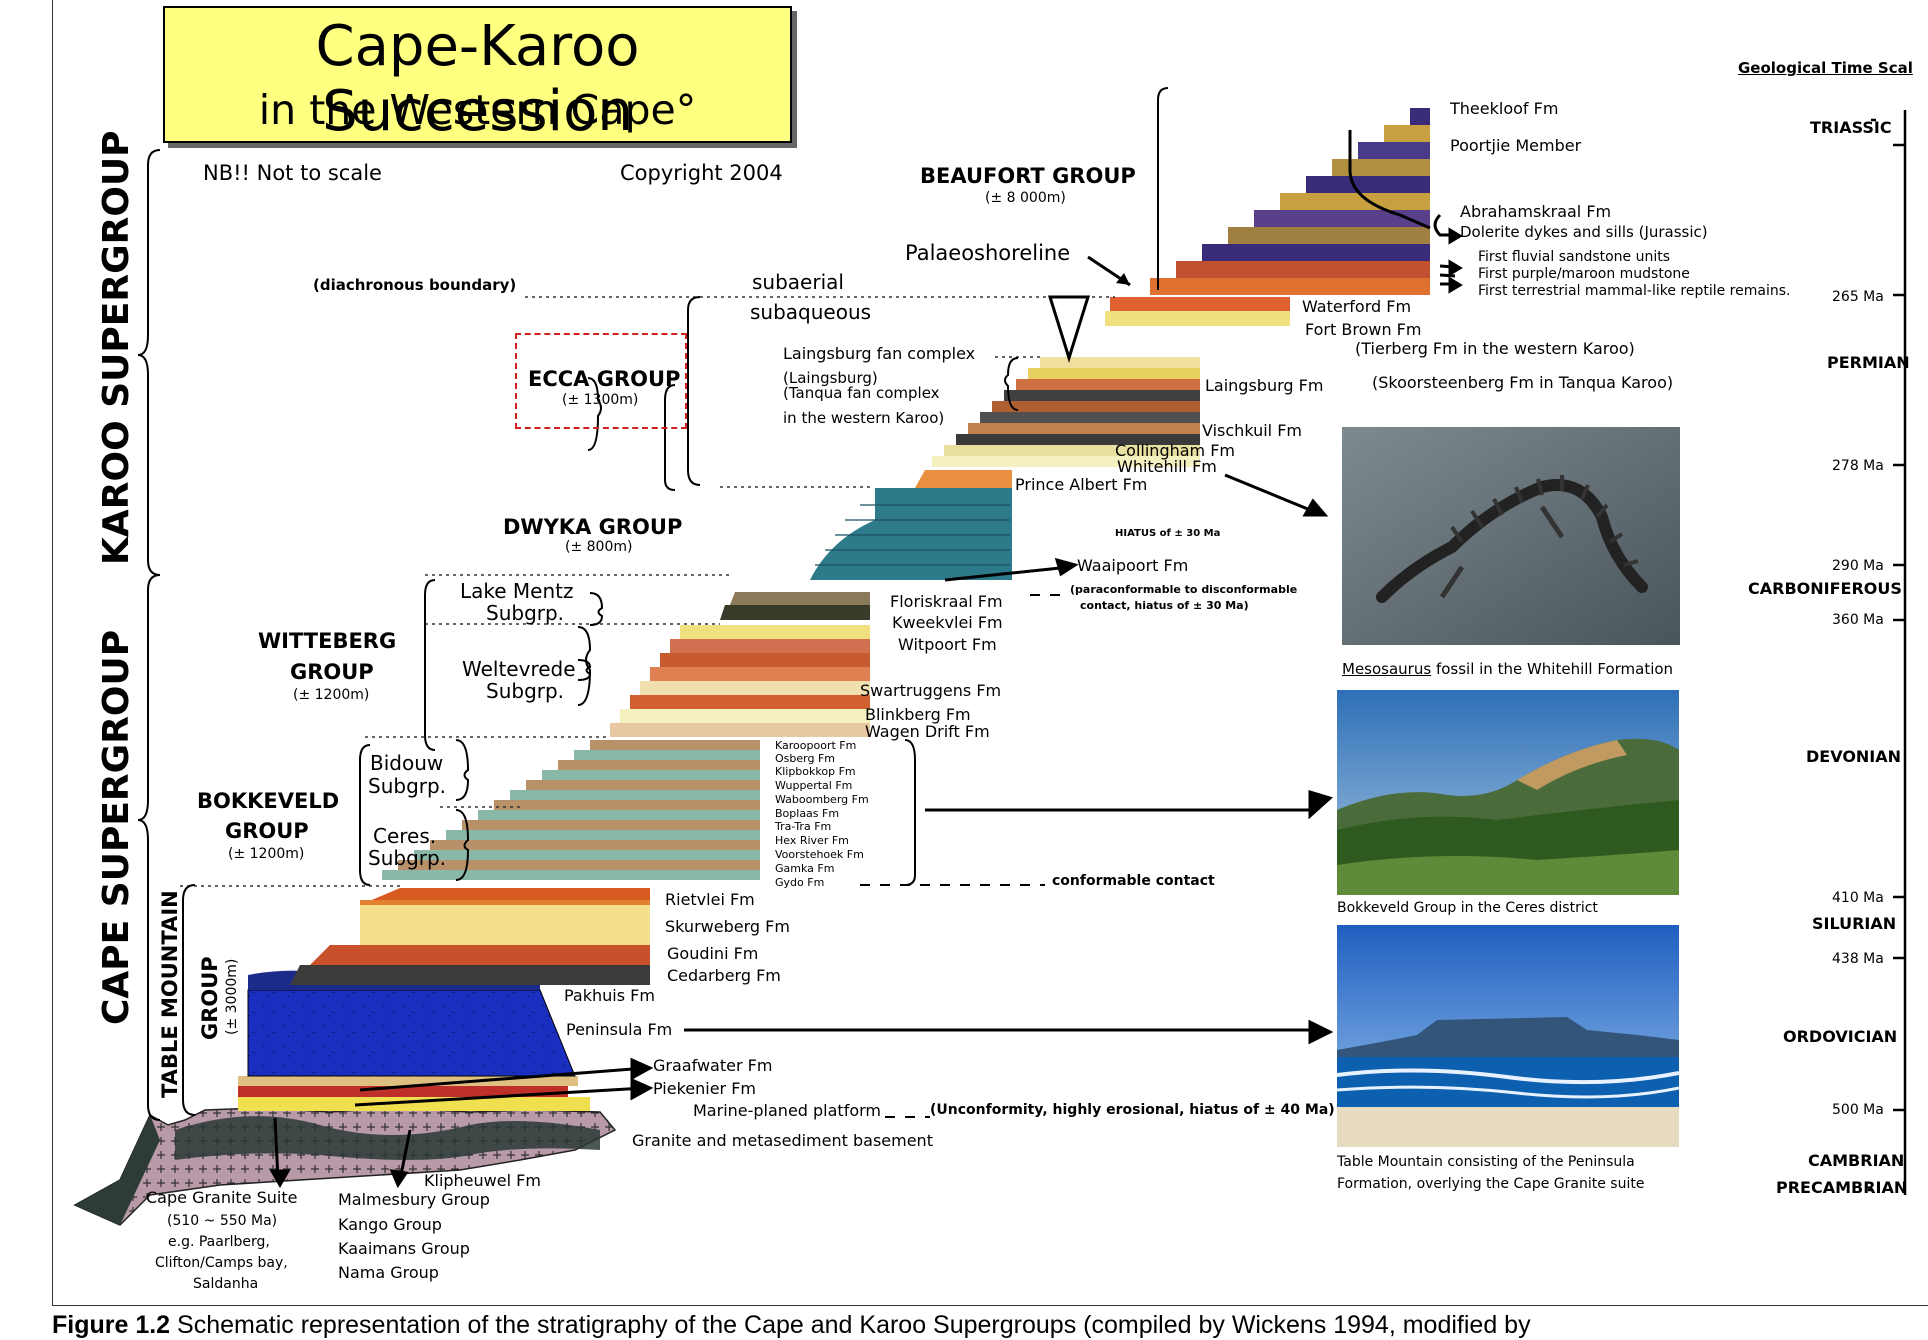 Image resolution: width=1928 pixels, height=1340 pixels. I want to click on hiatus-label: HIATUS of ± 30 Ma, so click(1168, 533).